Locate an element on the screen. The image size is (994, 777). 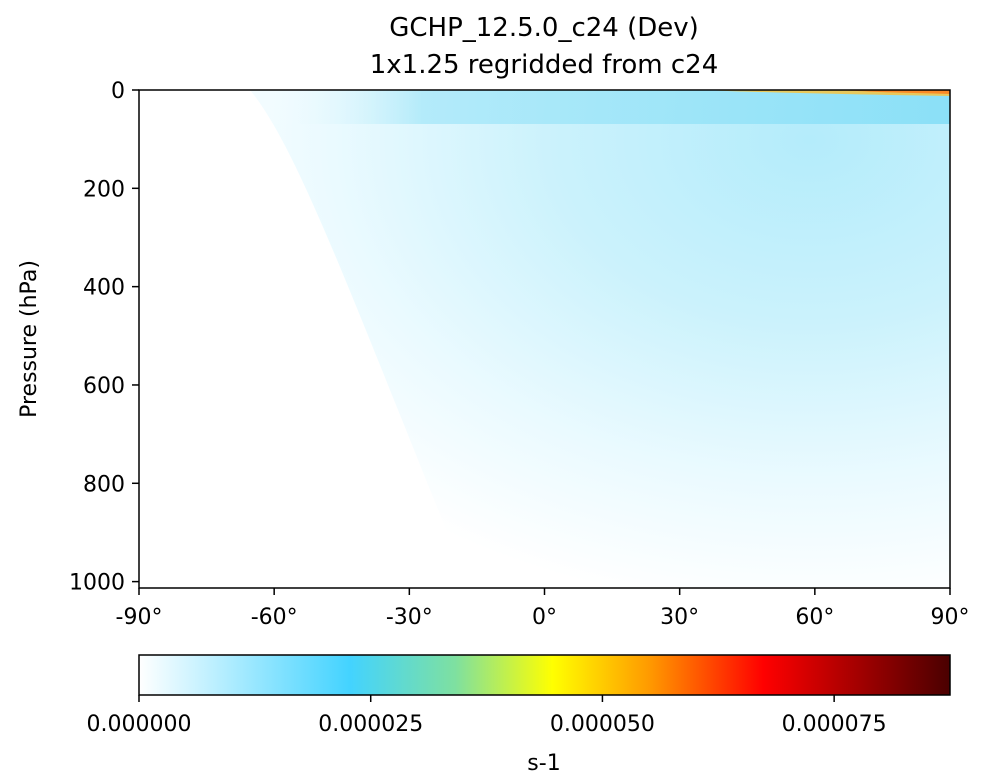
x-tick-label: -60° is located at coordinates (274, 617).